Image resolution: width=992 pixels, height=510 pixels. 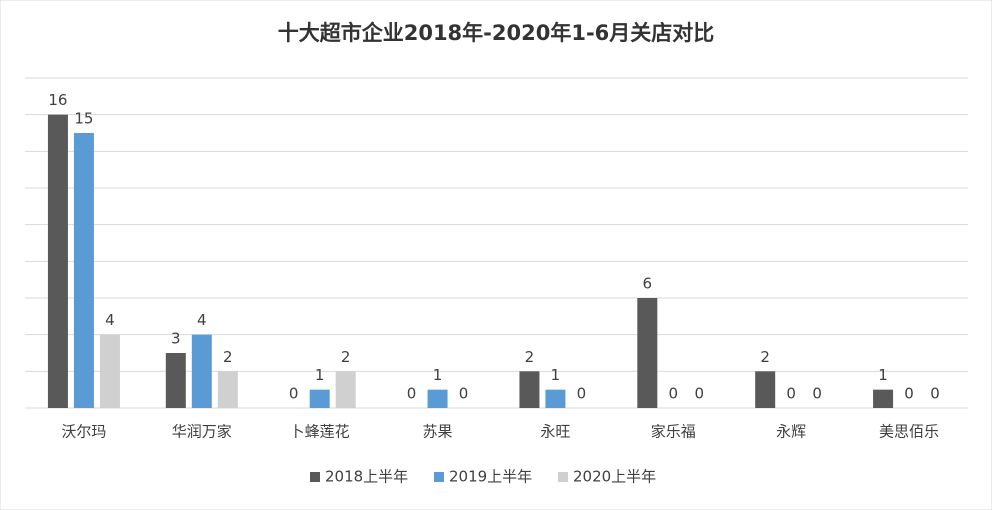 I want to click on data-label: 16, so click(x=57, y=100).